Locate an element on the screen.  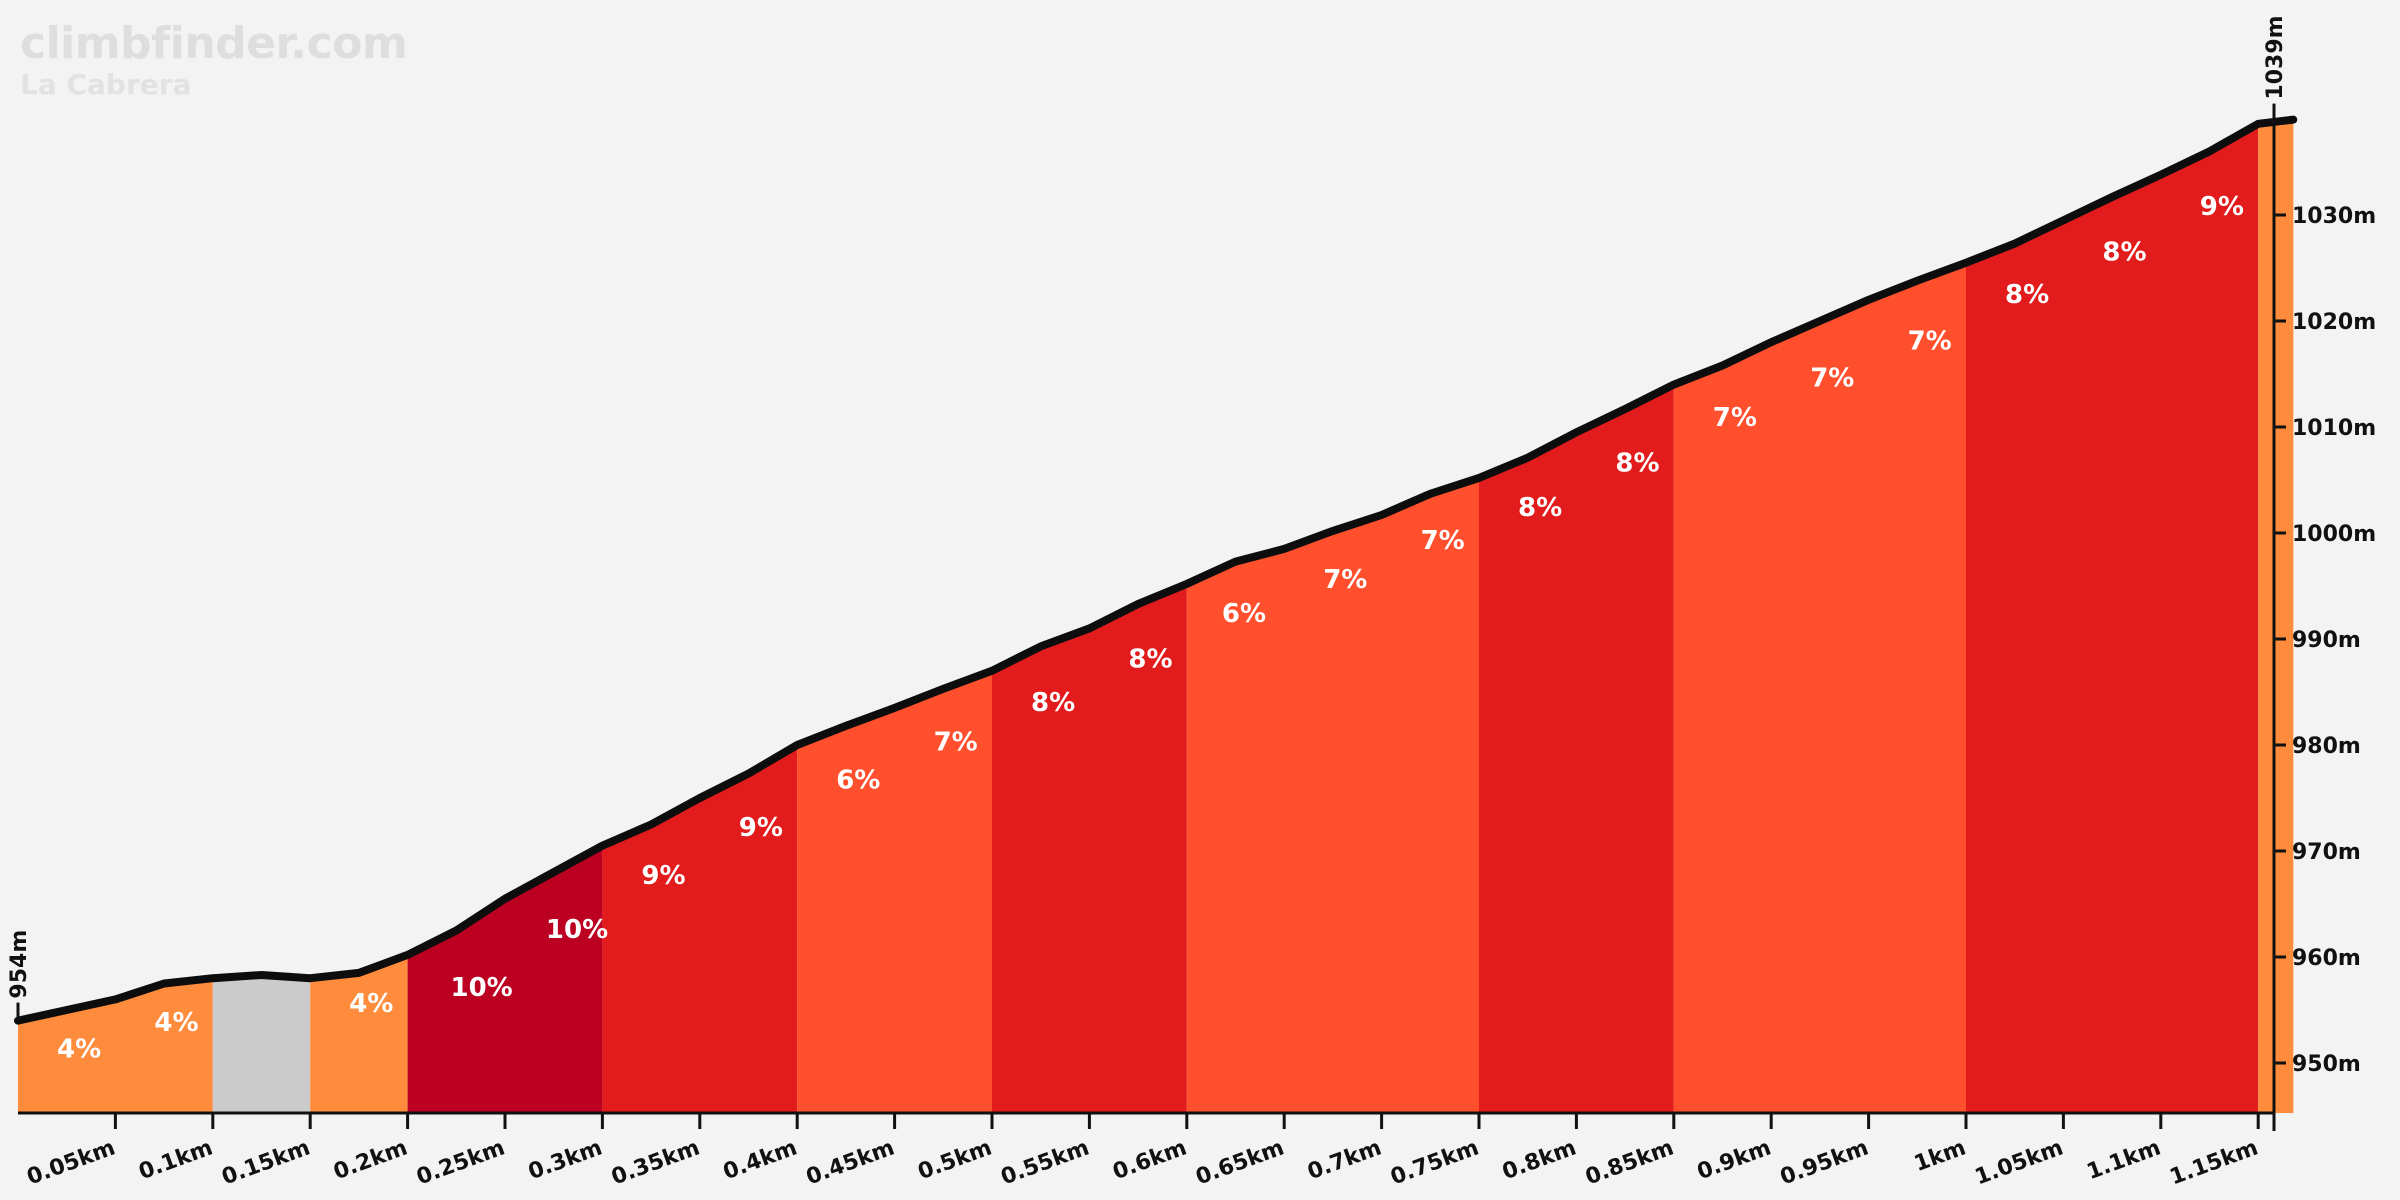
x-tick-label: 0.5km is located at coordinates (955, 1160).